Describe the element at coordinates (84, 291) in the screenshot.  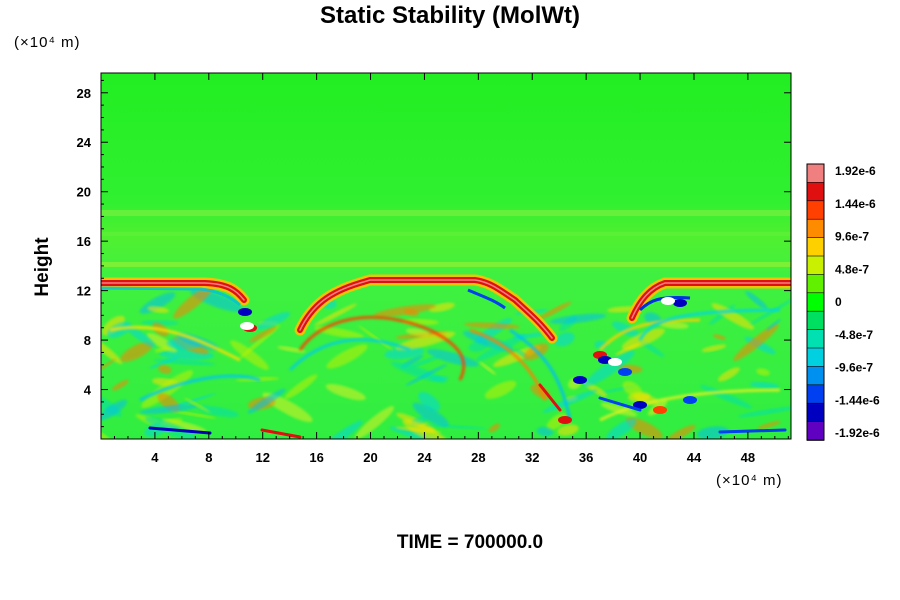
I see `y-tick-label: 12` at that location.